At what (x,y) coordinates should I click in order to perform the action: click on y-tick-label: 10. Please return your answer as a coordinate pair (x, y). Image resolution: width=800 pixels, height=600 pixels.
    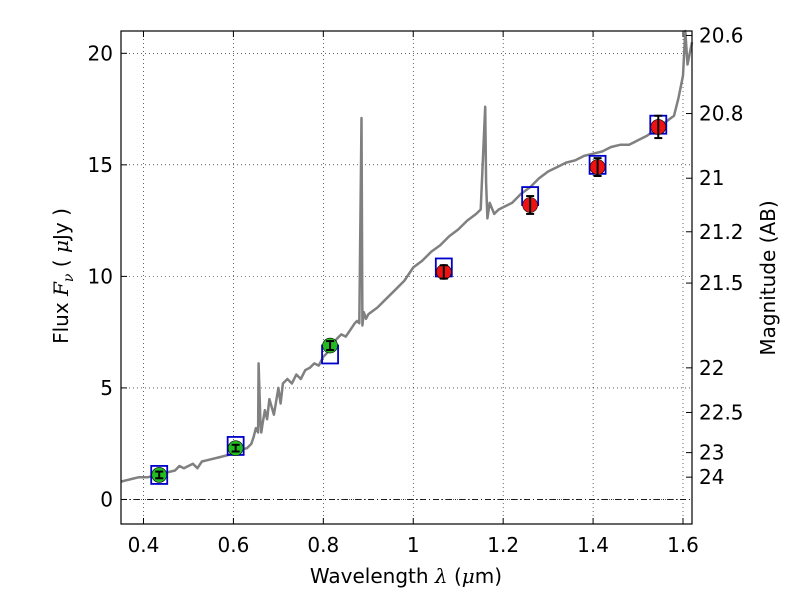
    Looking at the image, I should click on (100, 276).